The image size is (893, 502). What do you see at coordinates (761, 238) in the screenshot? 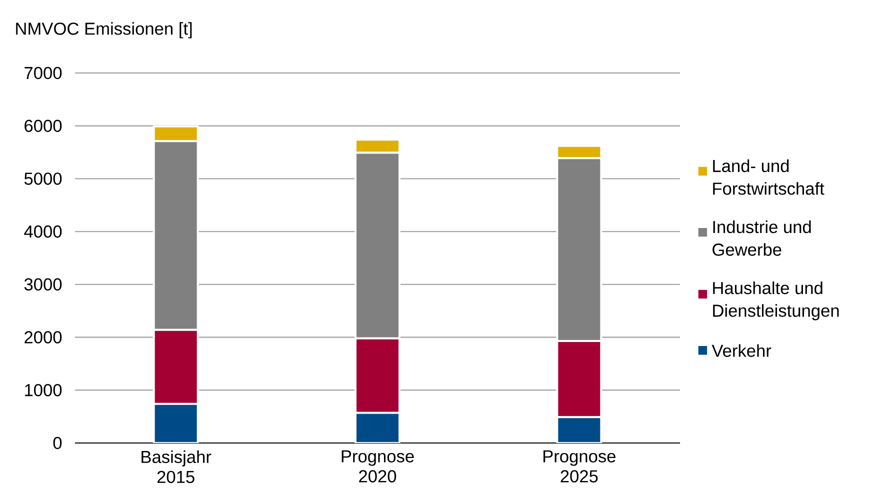
I see `legend-label: Industrie und Gewerbe` at bounding box center [761, 238].